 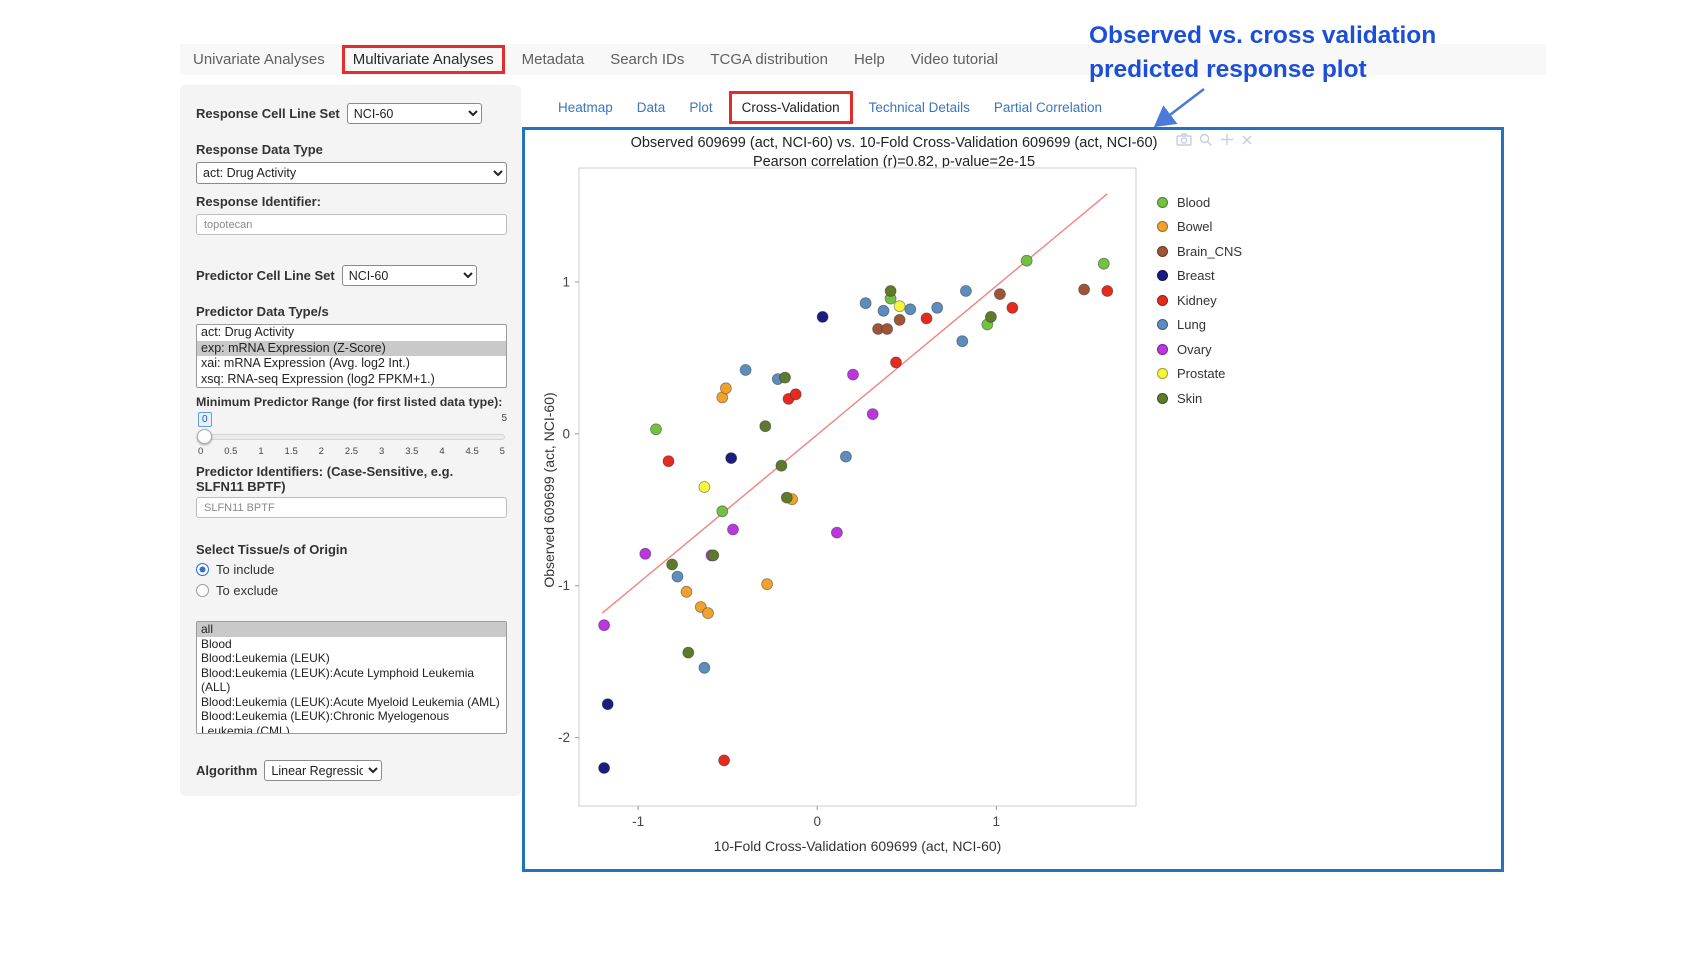 I want to click on legend-item-breast: Breast, so click(x=1199, y=276).